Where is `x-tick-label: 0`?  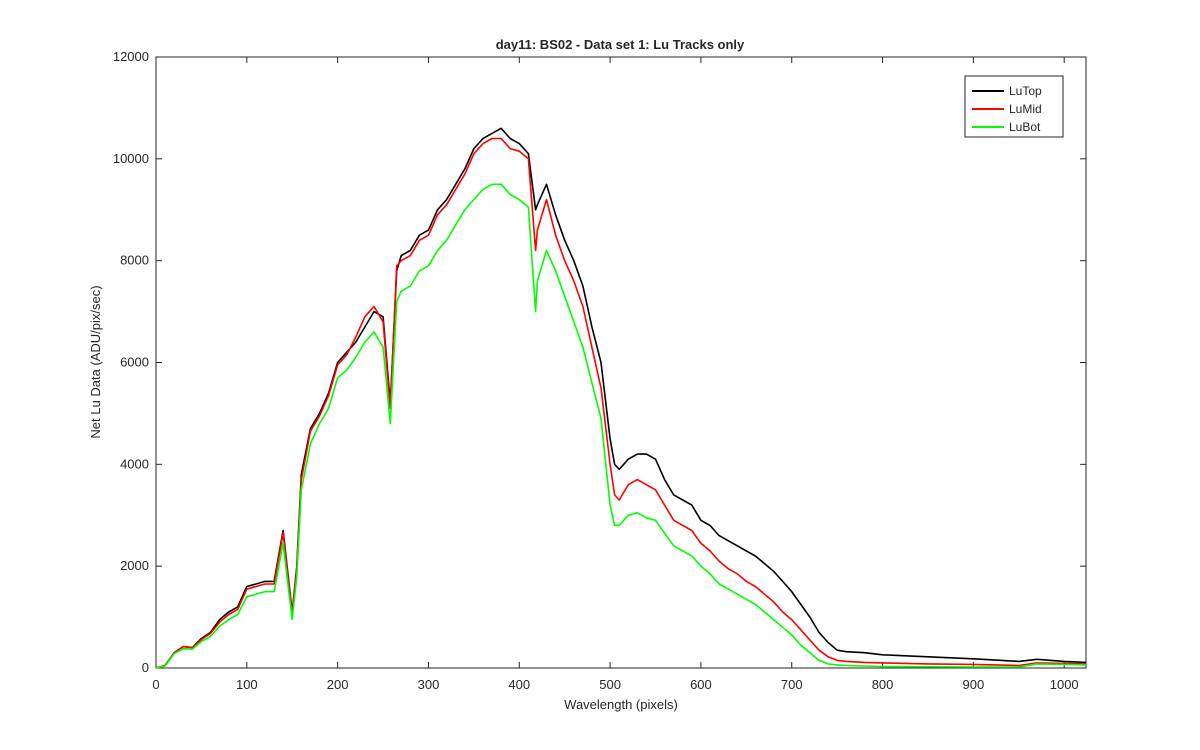 x-tick-label: 0 is located at coordinates (155, 684).